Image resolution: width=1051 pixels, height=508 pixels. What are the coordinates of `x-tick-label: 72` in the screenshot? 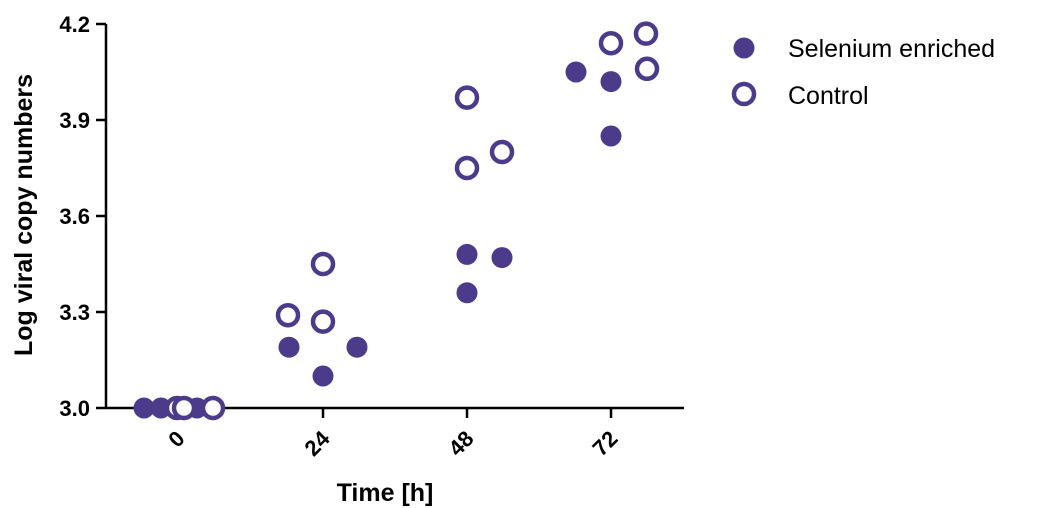 It's located at (605, 443).